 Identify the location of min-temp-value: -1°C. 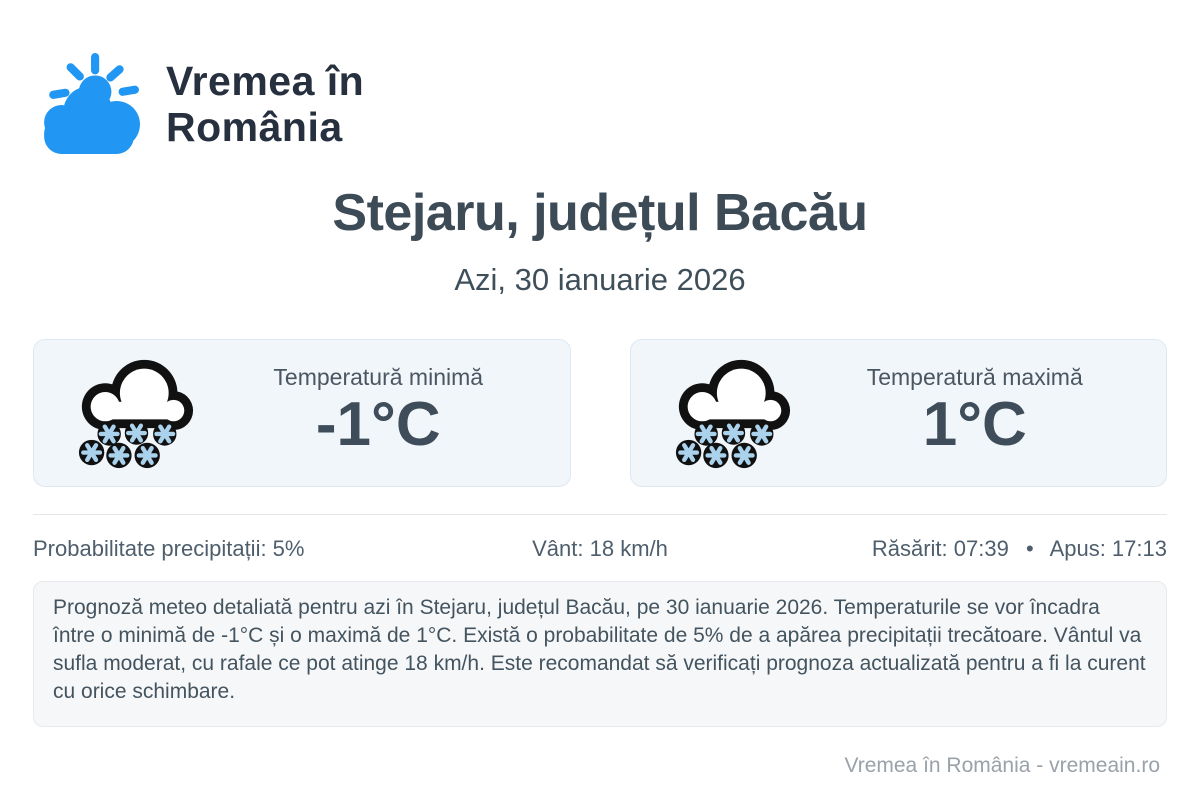
(378, 425).